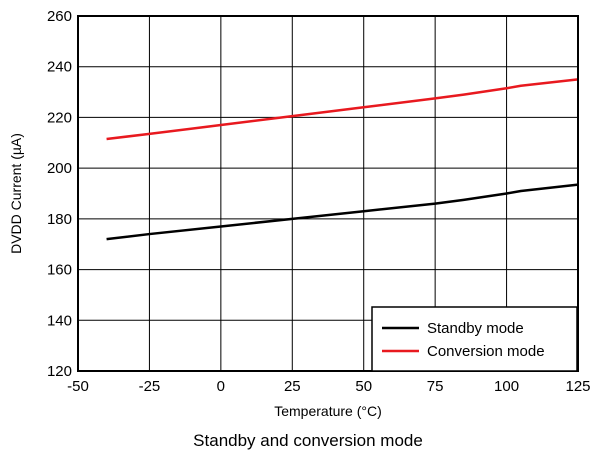  Describe the element at coordinates (342, 212) in the screenshot. I see `series-line-standby` at that location.